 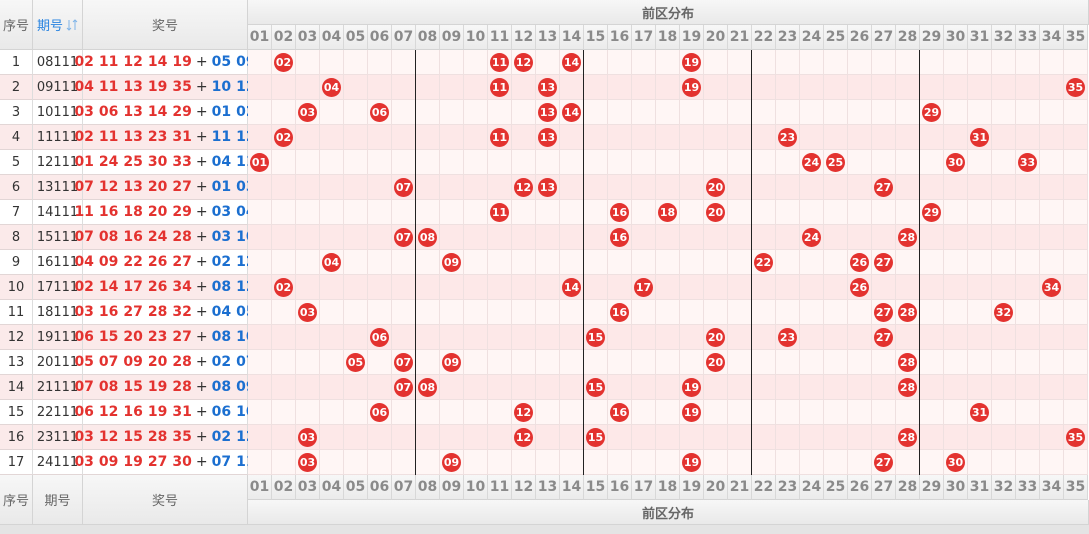 What do you see at coordinates (182, 162) in the screenshot?
I see `front-number: 33` at bounding box center [182, 162].